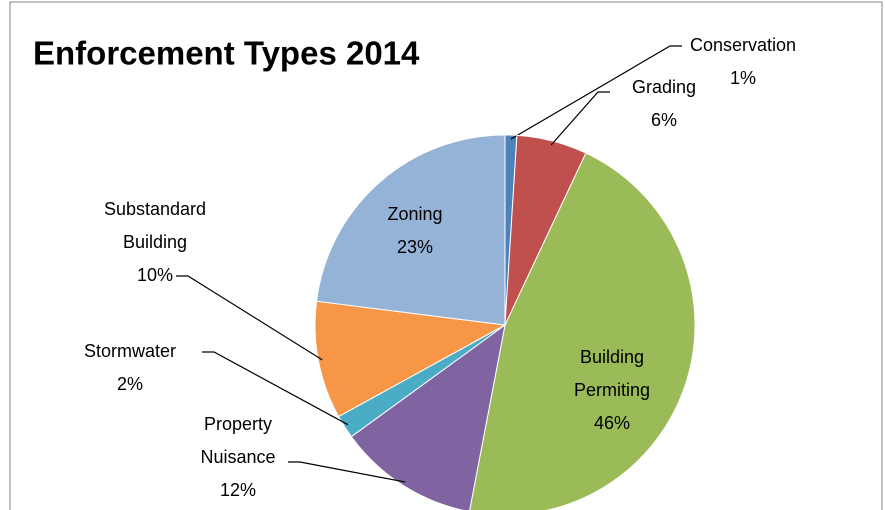 The height and width of the screenshot is (510, 885). What do you see at coordinates (226, 53) in the screenshot?
I see `chart-title: Enforcement Types 2014` at bounding box center [226, 53].